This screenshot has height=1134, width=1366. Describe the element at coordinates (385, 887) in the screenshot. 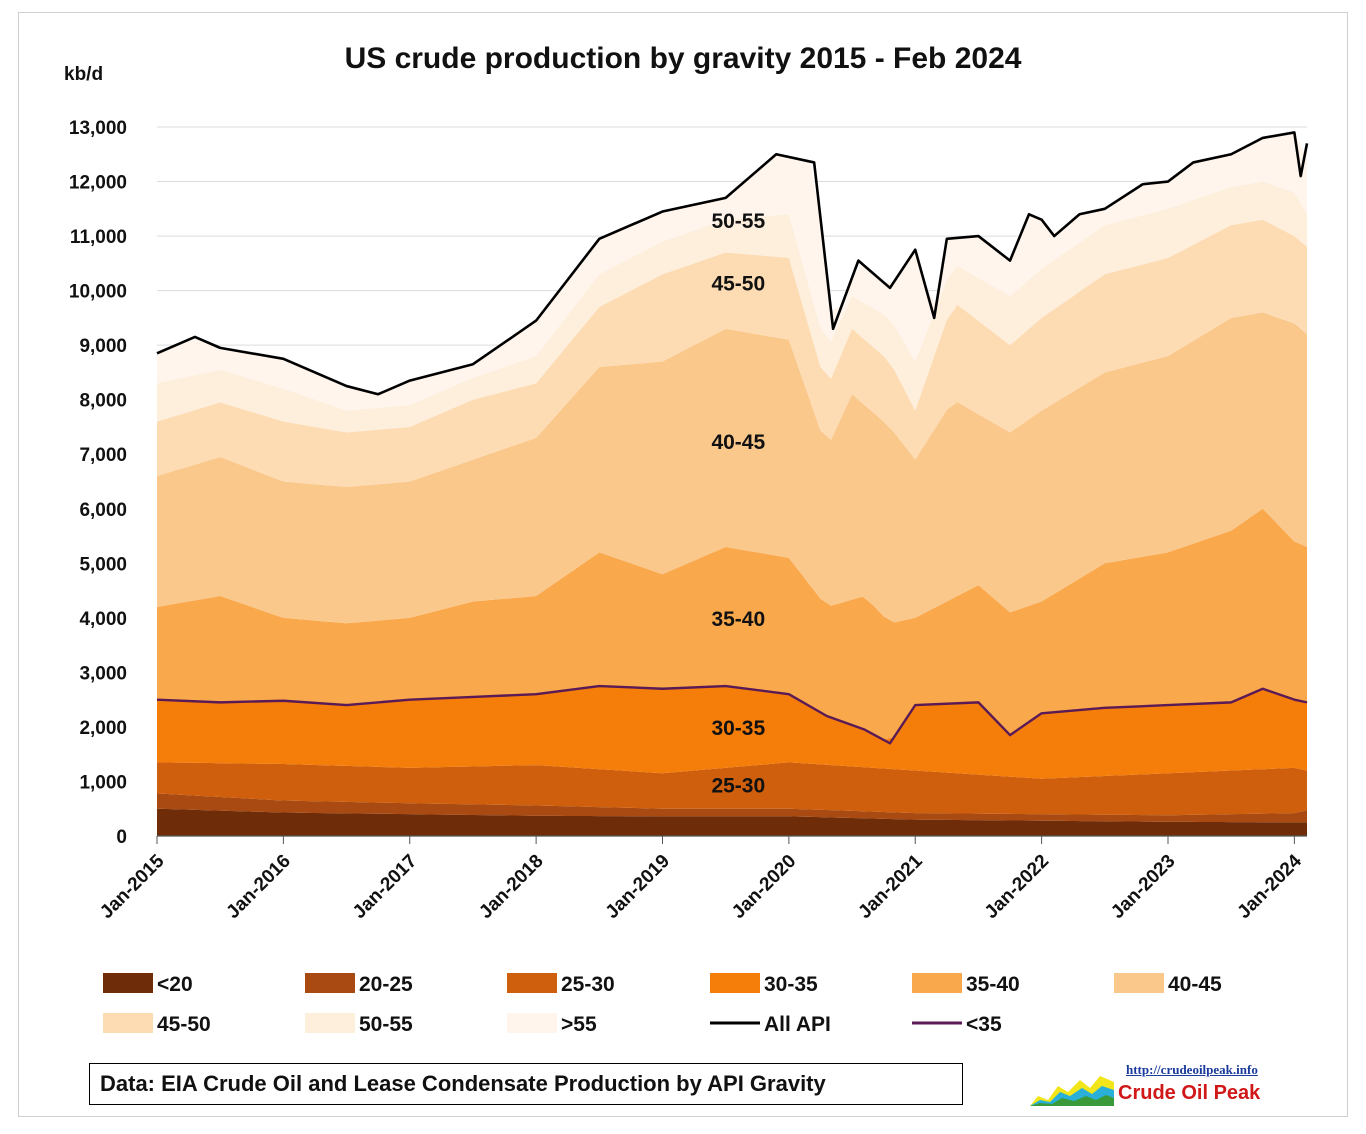

I see `x-tick-label: Jan-2017` at that location.